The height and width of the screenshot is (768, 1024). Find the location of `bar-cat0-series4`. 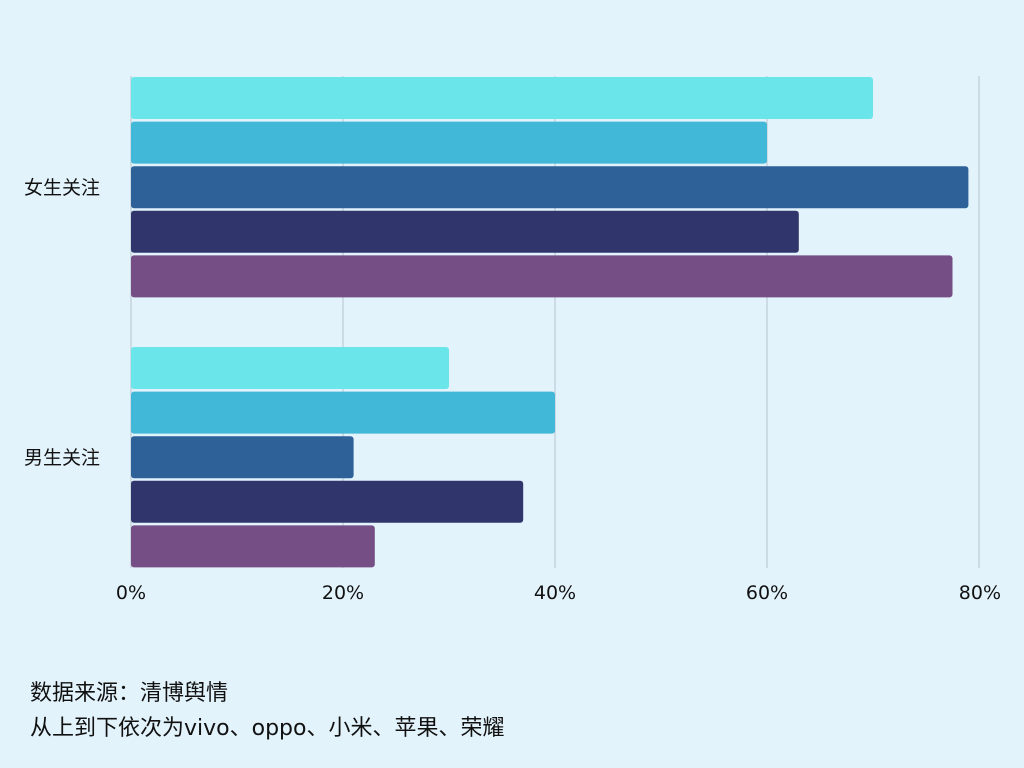

bar-cat0-series4 is located at coordinates (542, 276).